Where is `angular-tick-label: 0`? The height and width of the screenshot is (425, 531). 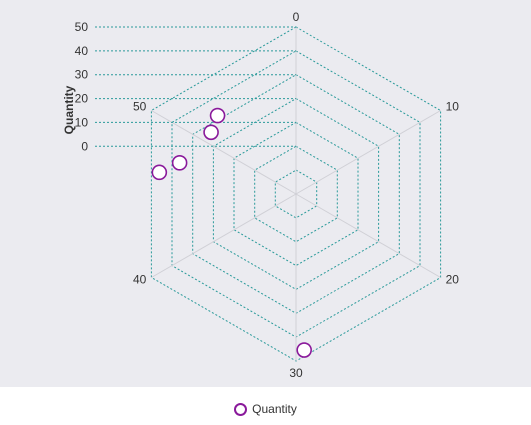
angular-tick-label: 0 is located at coordinates (296, 17).